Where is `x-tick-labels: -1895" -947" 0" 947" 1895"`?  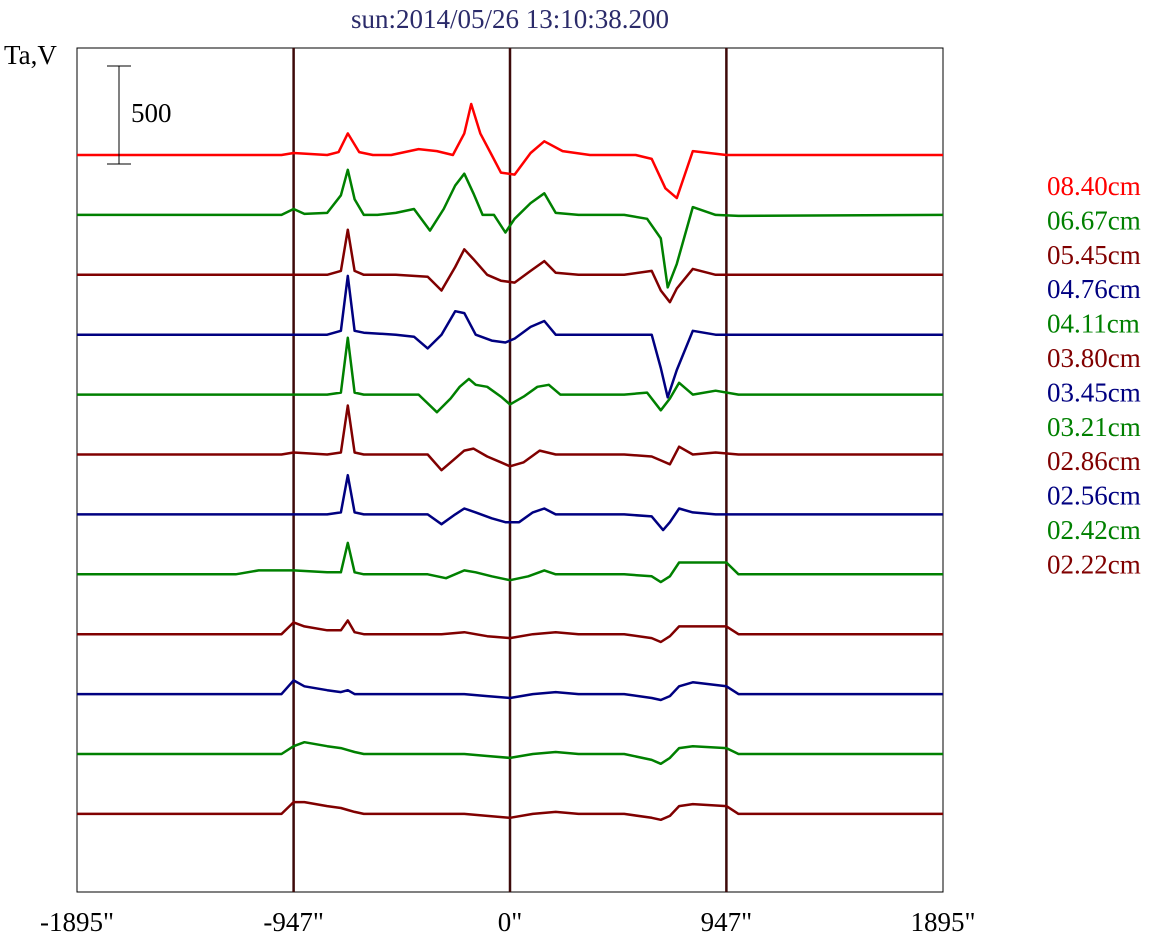 x-tick-labels: -1895" -947" 0" 947" 1895" is located at coordinates (508, 922).